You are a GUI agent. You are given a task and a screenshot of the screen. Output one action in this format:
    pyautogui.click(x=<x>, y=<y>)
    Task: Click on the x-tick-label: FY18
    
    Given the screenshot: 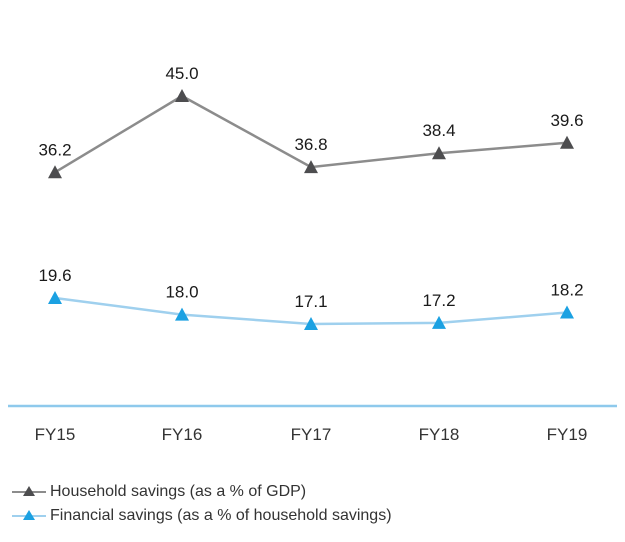 What is the action you would take?
    pyautogui.click(x=439, y=434)
    